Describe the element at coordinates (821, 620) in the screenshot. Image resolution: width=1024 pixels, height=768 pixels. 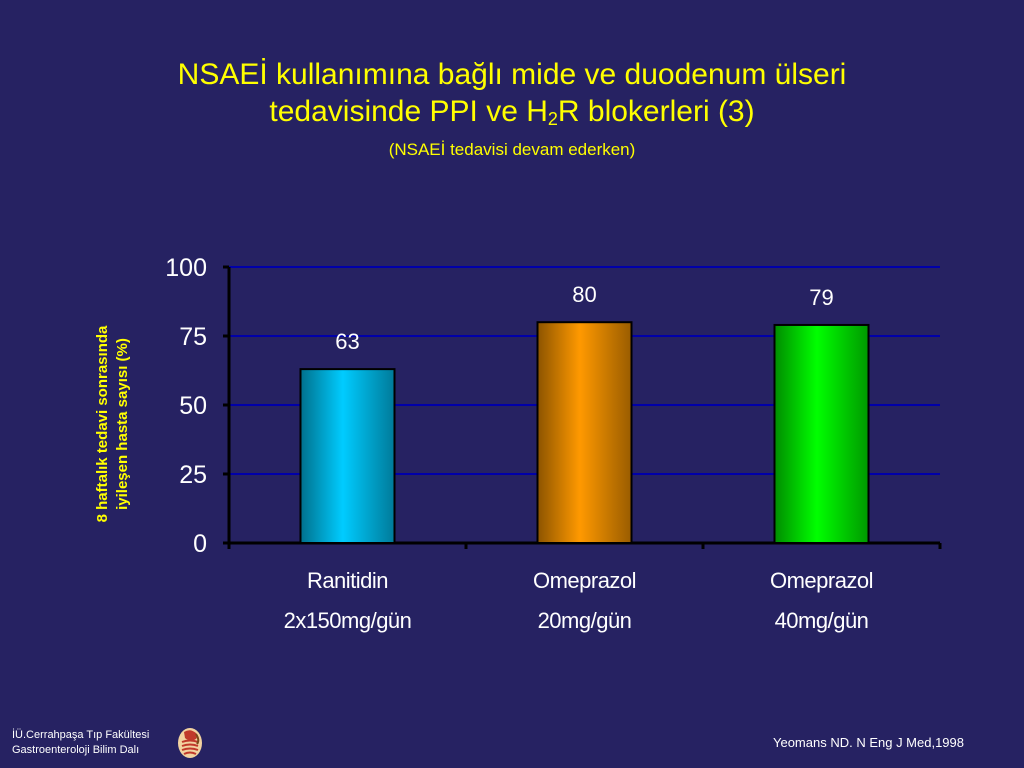
I see `x-tick-label-dose: 40mg/gün` at that location.